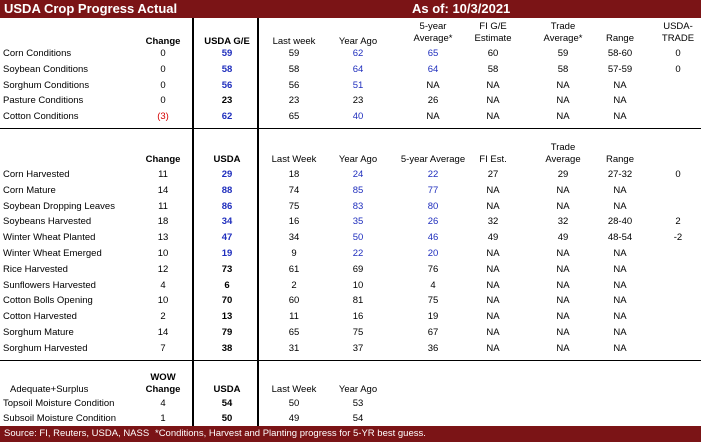  Describe the element at coordinates (163, 238) in the screenshot. I see `change-value: 13` at that location.